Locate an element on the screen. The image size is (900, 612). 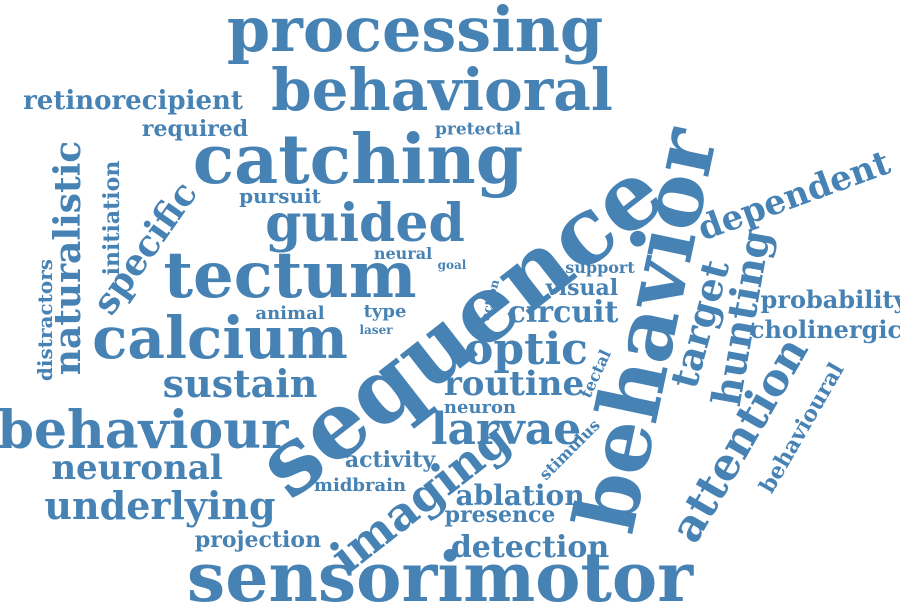
word-retinorecipient: retinorecipient is located at coordinates (133, 101).